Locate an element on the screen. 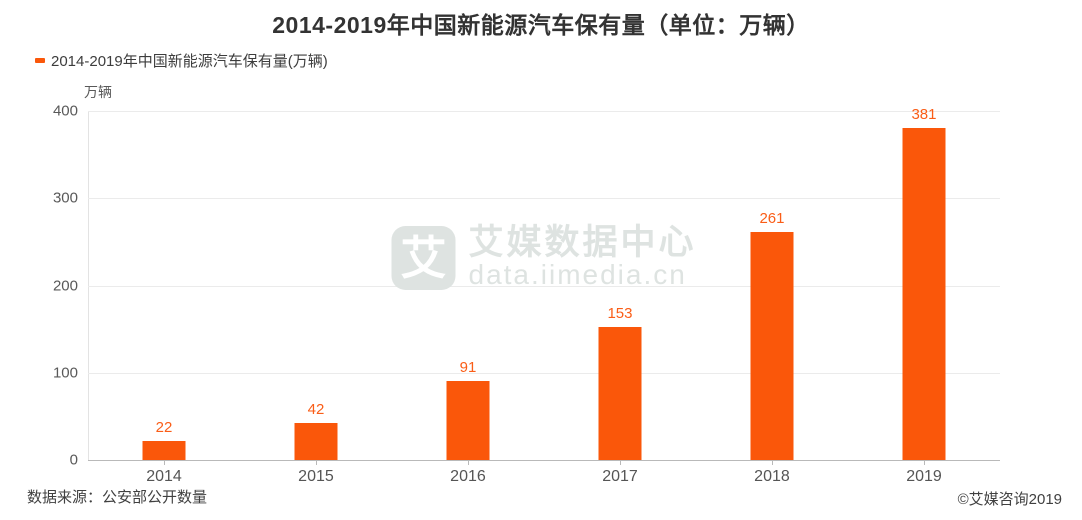  bar-value-2016: 91 is located at coordinates (468, 367).